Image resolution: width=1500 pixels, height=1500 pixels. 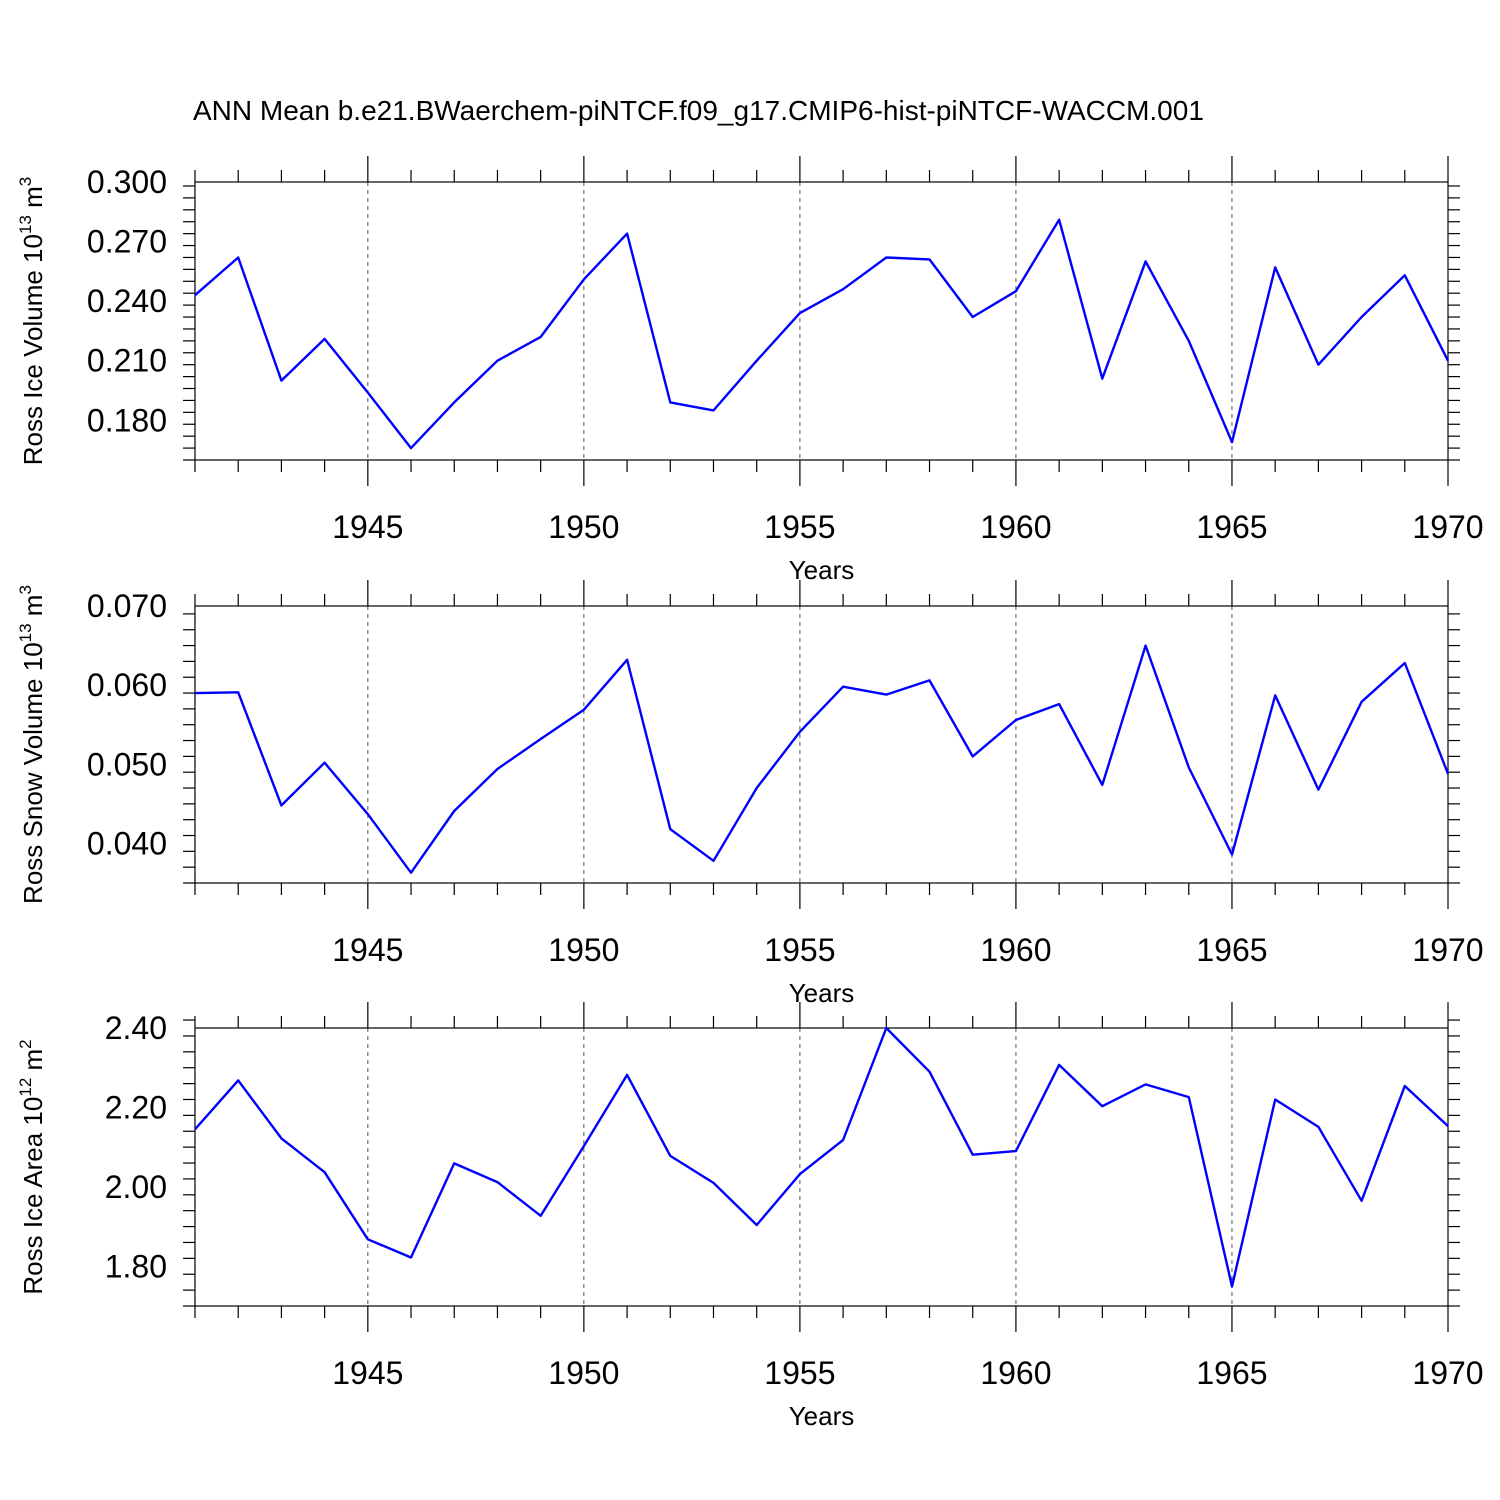 What do you see at coordinates (127, 301) in the screenshot?
I see `y-tick-label: 0.240` at bounding box center [127, 301].